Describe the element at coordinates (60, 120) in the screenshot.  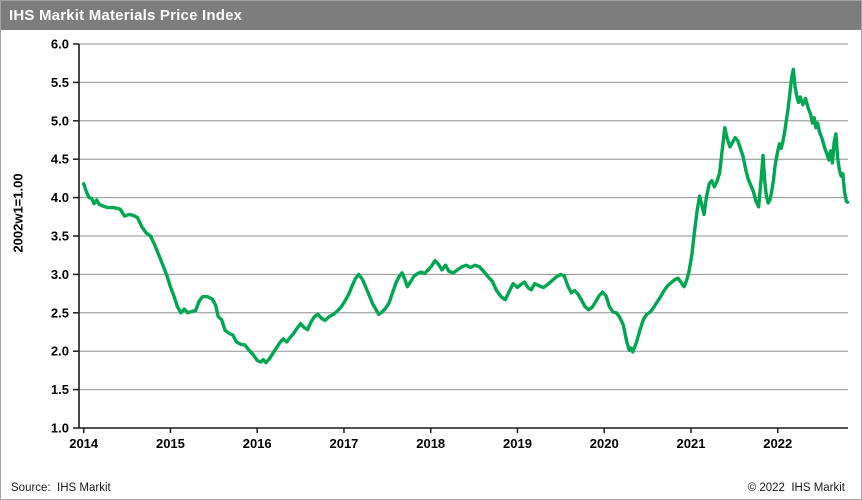
I see `y-tick-label: 5.0` at that location.